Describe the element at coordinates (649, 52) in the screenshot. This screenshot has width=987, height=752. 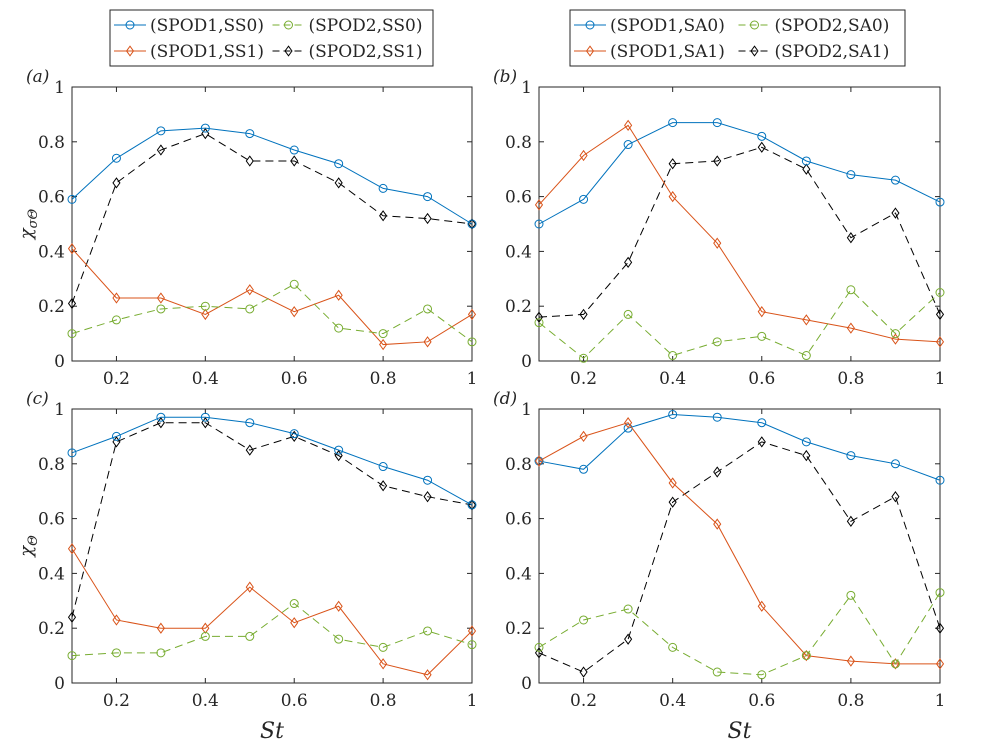
I see `legend-entry: (SPOD1,SA1)` at that location.